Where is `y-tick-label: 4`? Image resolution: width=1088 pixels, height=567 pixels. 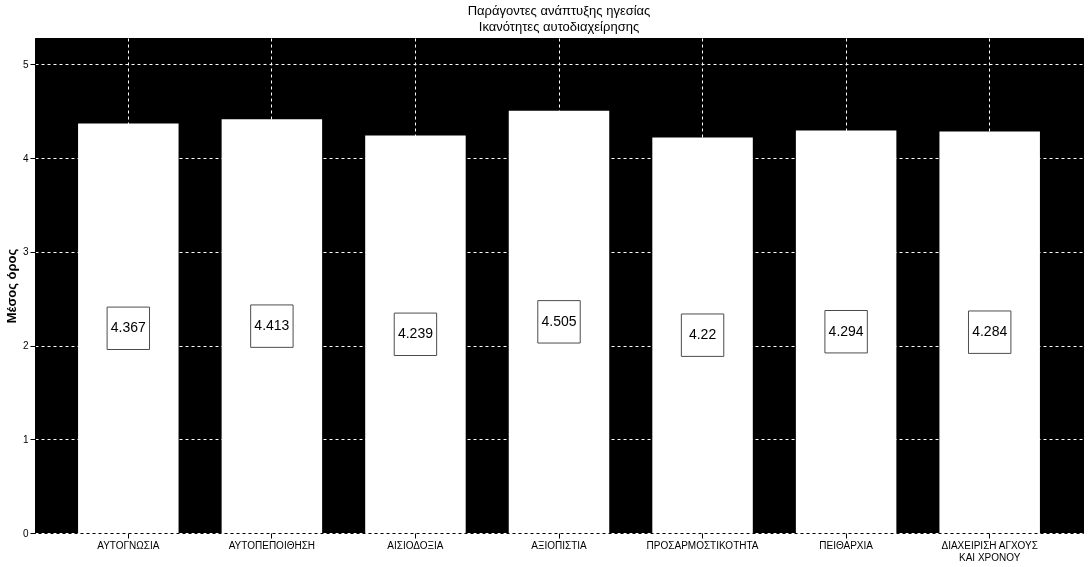
y-tick-label: 4 is located at coordinates (25, 158).